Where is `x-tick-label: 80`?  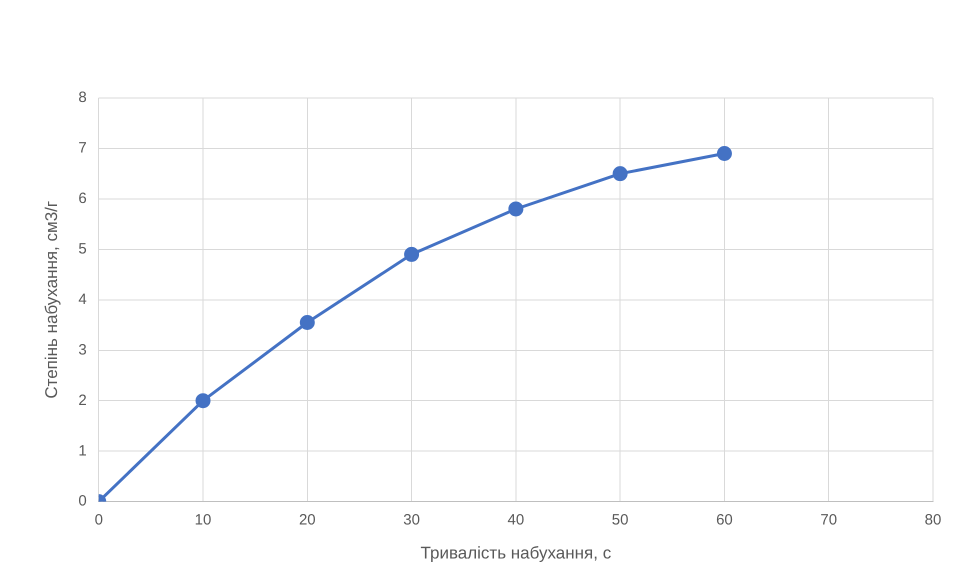
x-tick-label: 80 is located at coordinates (933, 520).